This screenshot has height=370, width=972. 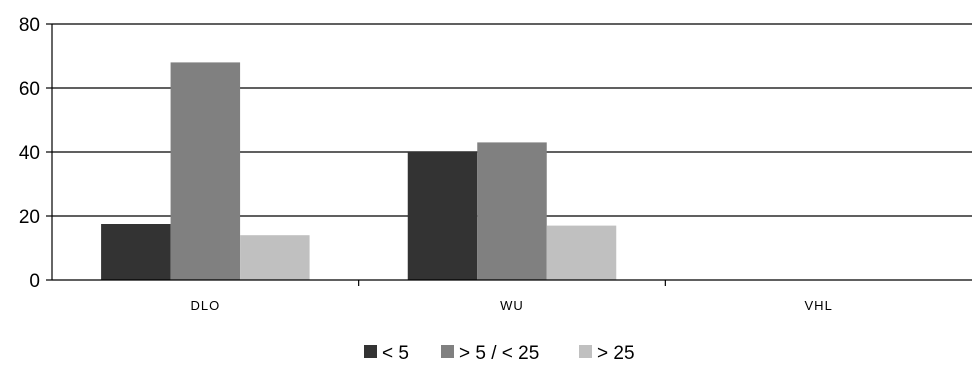 I want to click on legend: < 5 > 5 / < 25 > 25, so click(x=499, y=353).